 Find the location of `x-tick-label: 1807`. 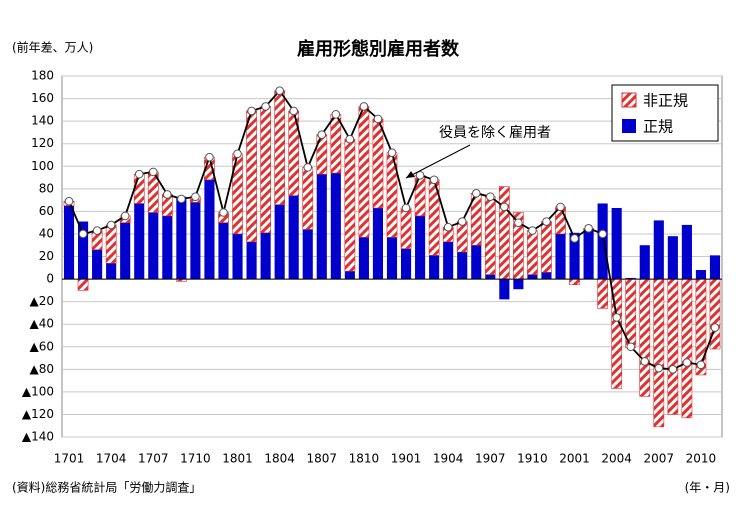

x-tick-label: 1807 is located at coordinates (322, 459).